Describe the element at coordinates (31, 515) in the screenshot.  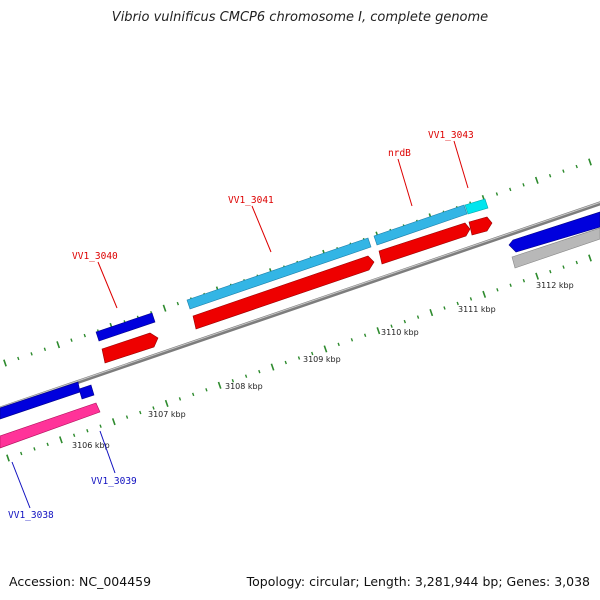
I see `gene-label: VV1_3038` at that location.